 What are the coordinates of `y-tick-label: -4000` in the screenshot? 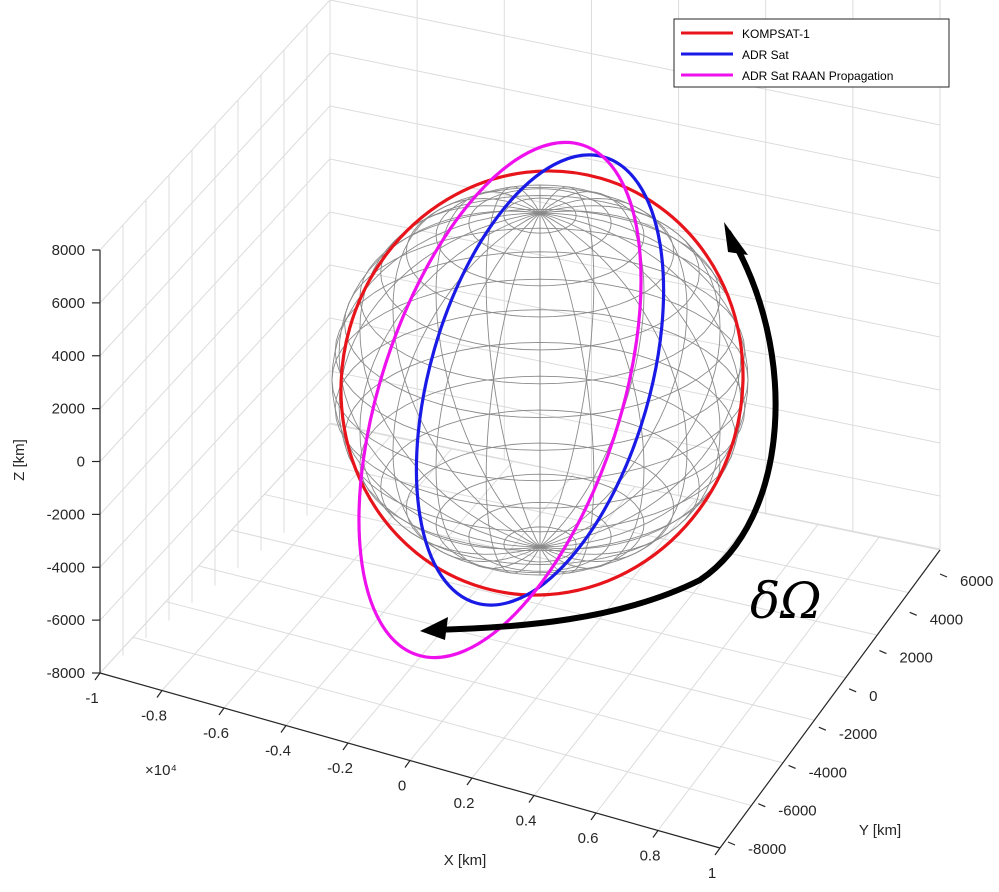 It's located at (828, 772).